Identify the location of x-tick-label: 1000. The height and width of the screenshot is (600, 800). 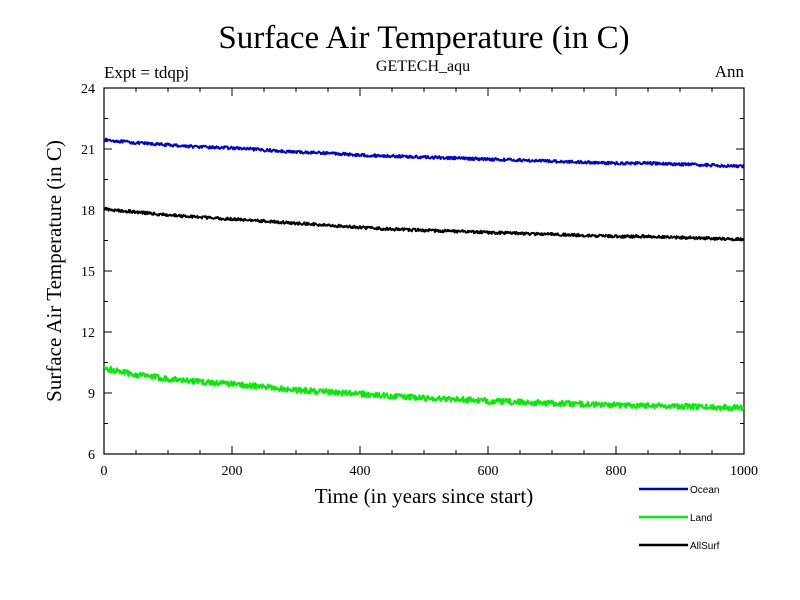
(744, 471).